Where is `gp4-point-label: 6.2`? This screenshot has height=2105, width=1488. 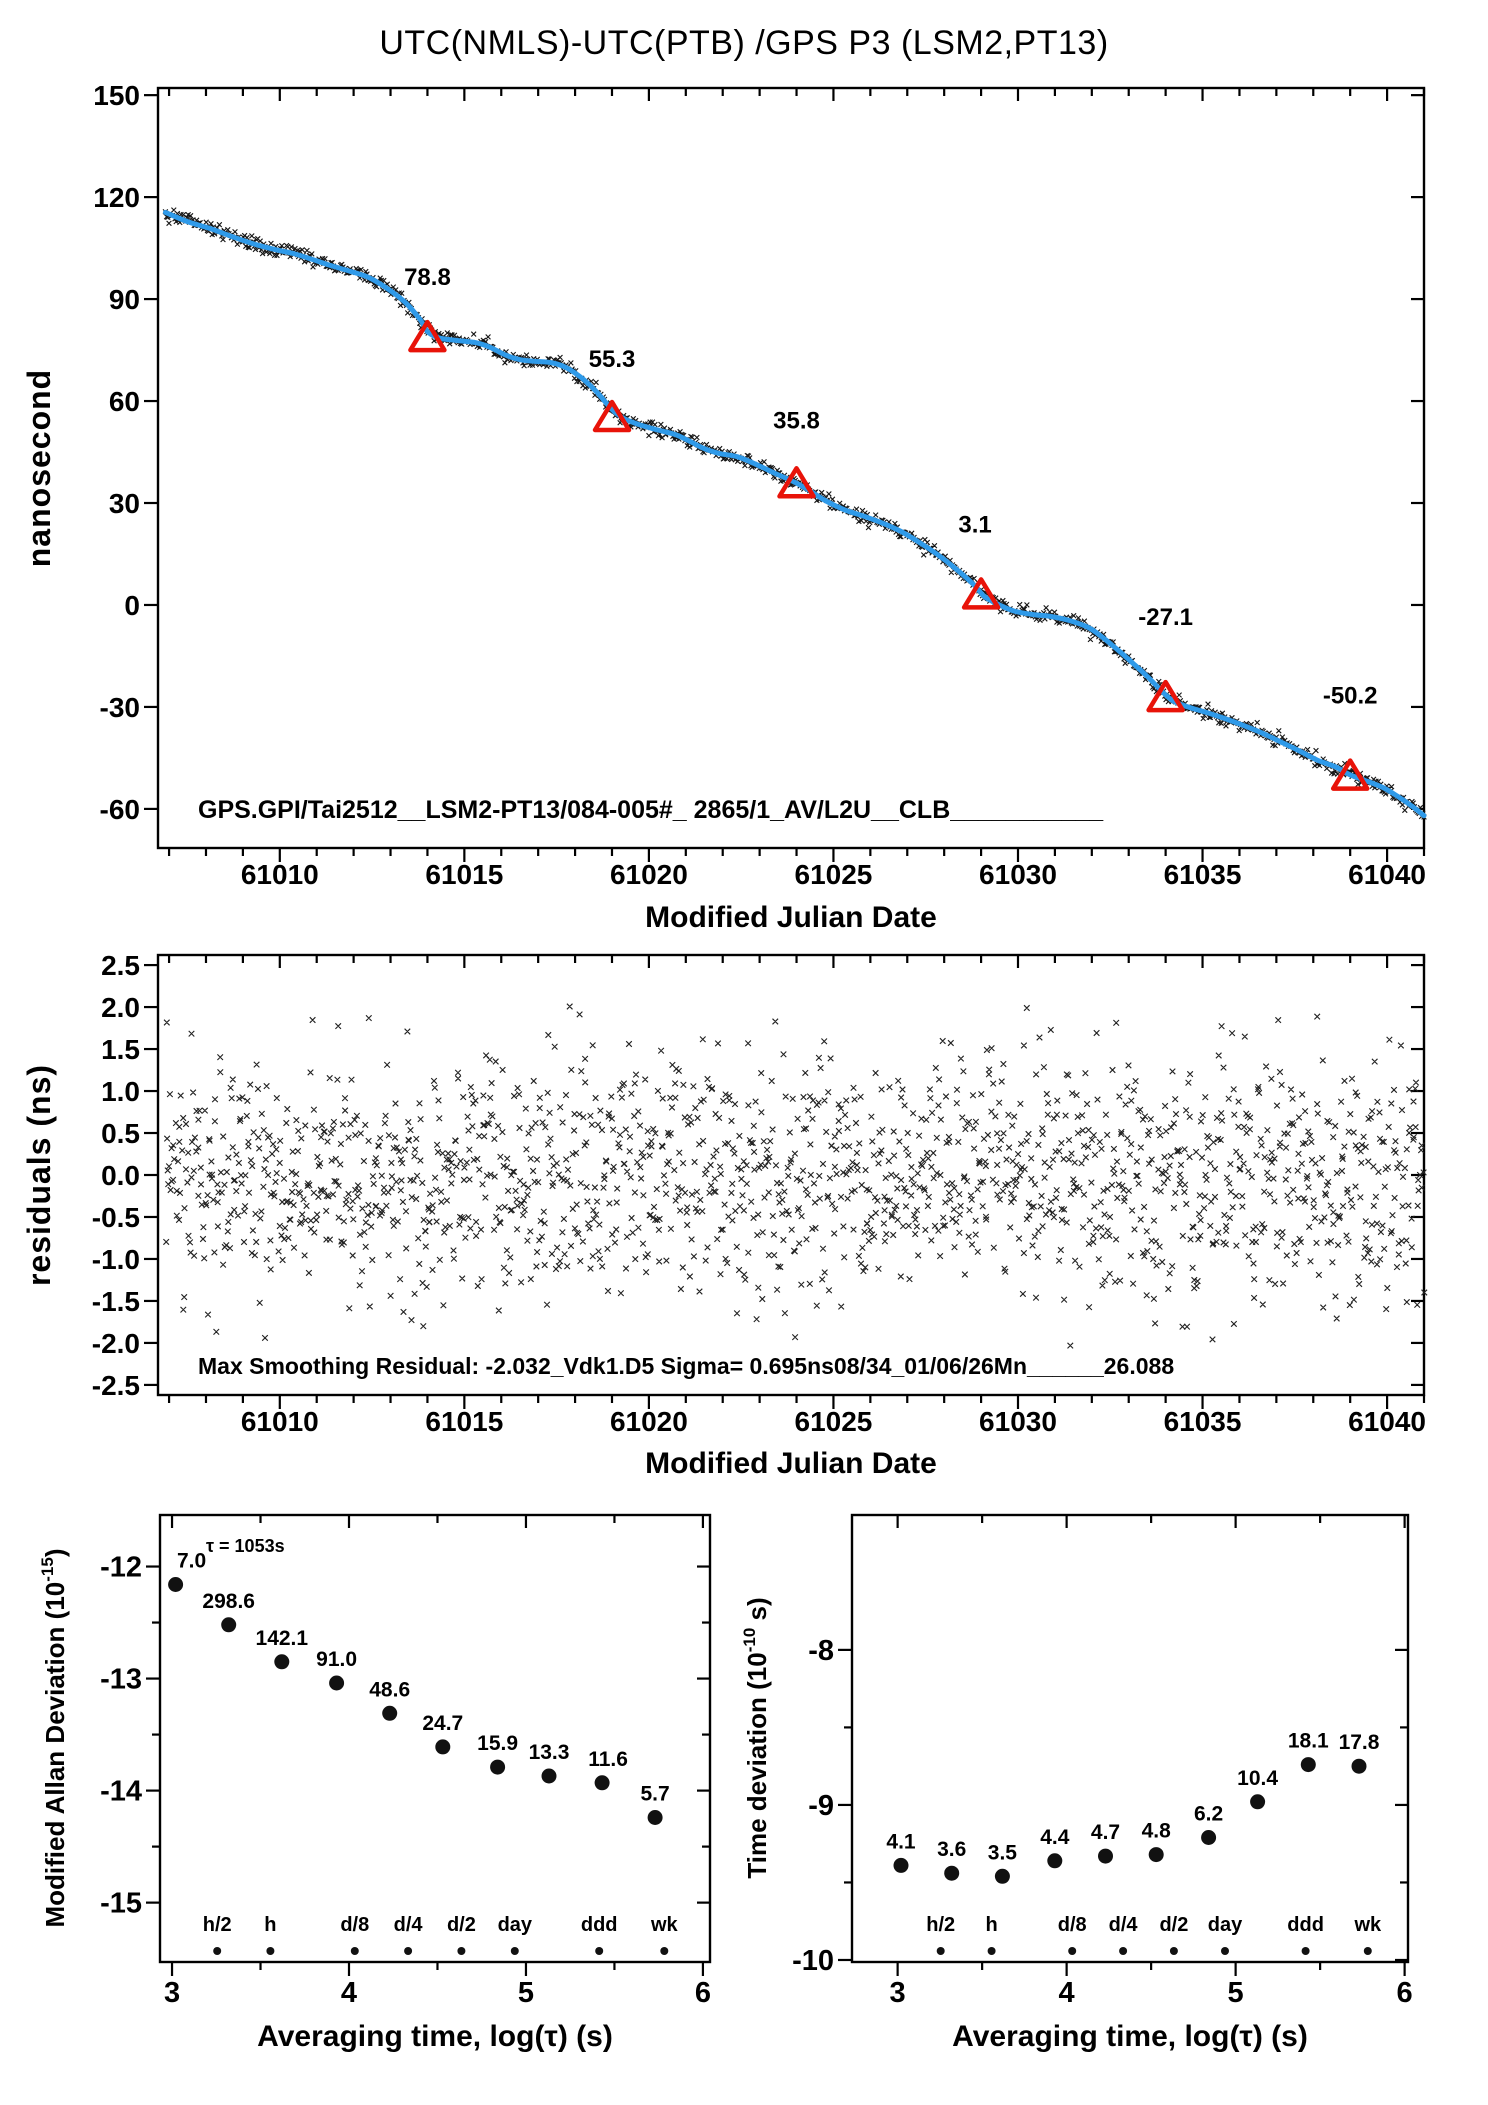 gp4-point-label: 6.2 is located at coordinates (1208, 1814).